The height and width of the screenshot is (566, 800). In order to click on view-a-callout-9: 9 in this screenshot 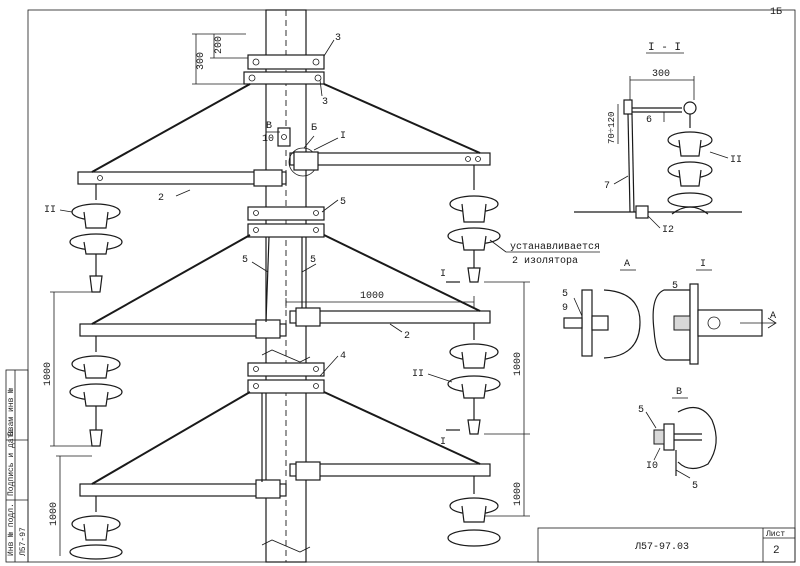, I will do `click(565, 308)`.